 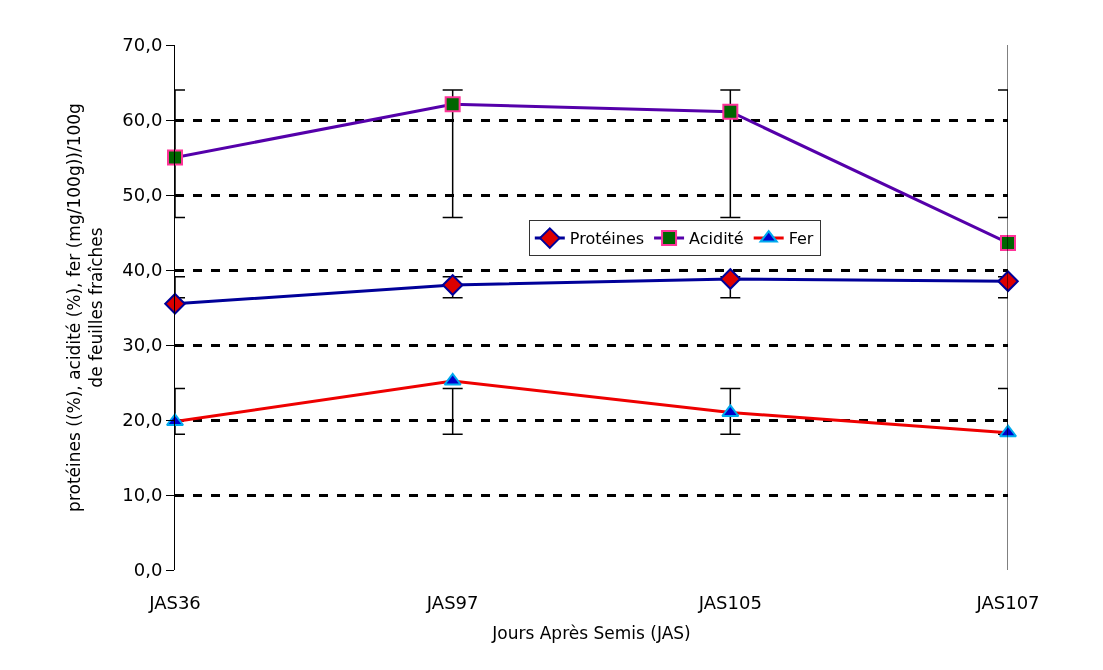 What do you see at coordinates (174, 602) in the screenshot?
I see `x-tick-label: JAS36` at bounding box center [174, 602].